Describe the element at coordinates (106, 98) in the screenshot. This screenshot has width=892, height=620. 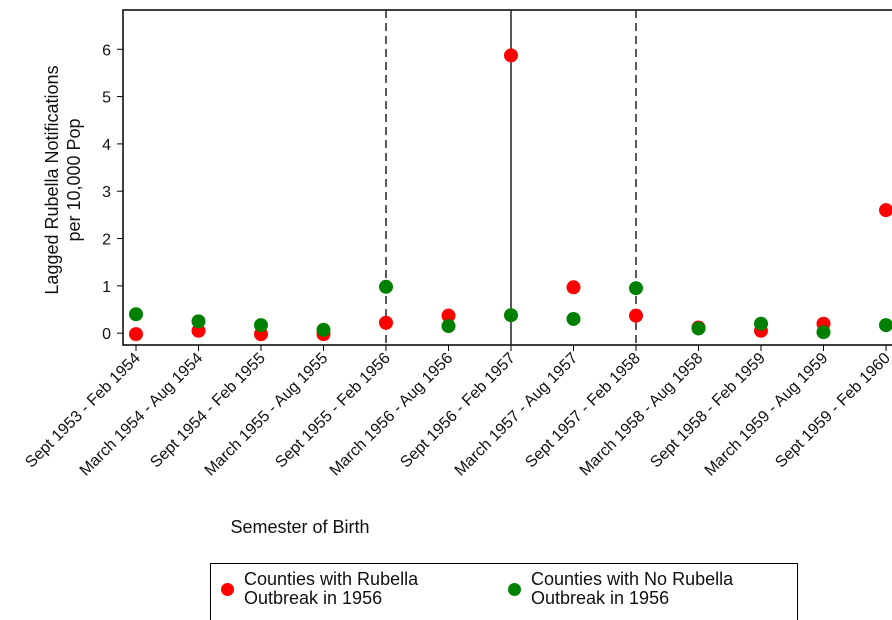
I see `y-tick-label: 5` at that location.